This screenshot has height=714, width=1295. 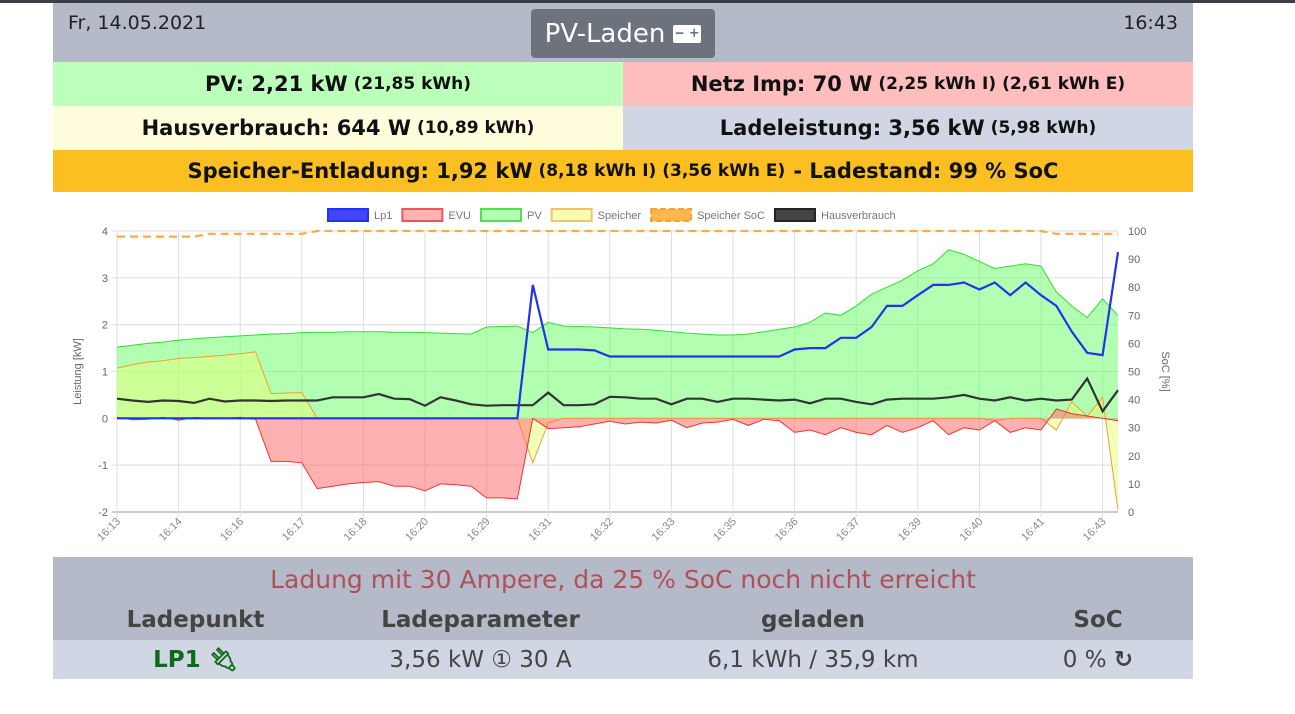 What do you see at coordinates (1043, 128) in the screenshot?
I see `charge-energy: (5,98 kWh)` at bounding box center [1043, 128].